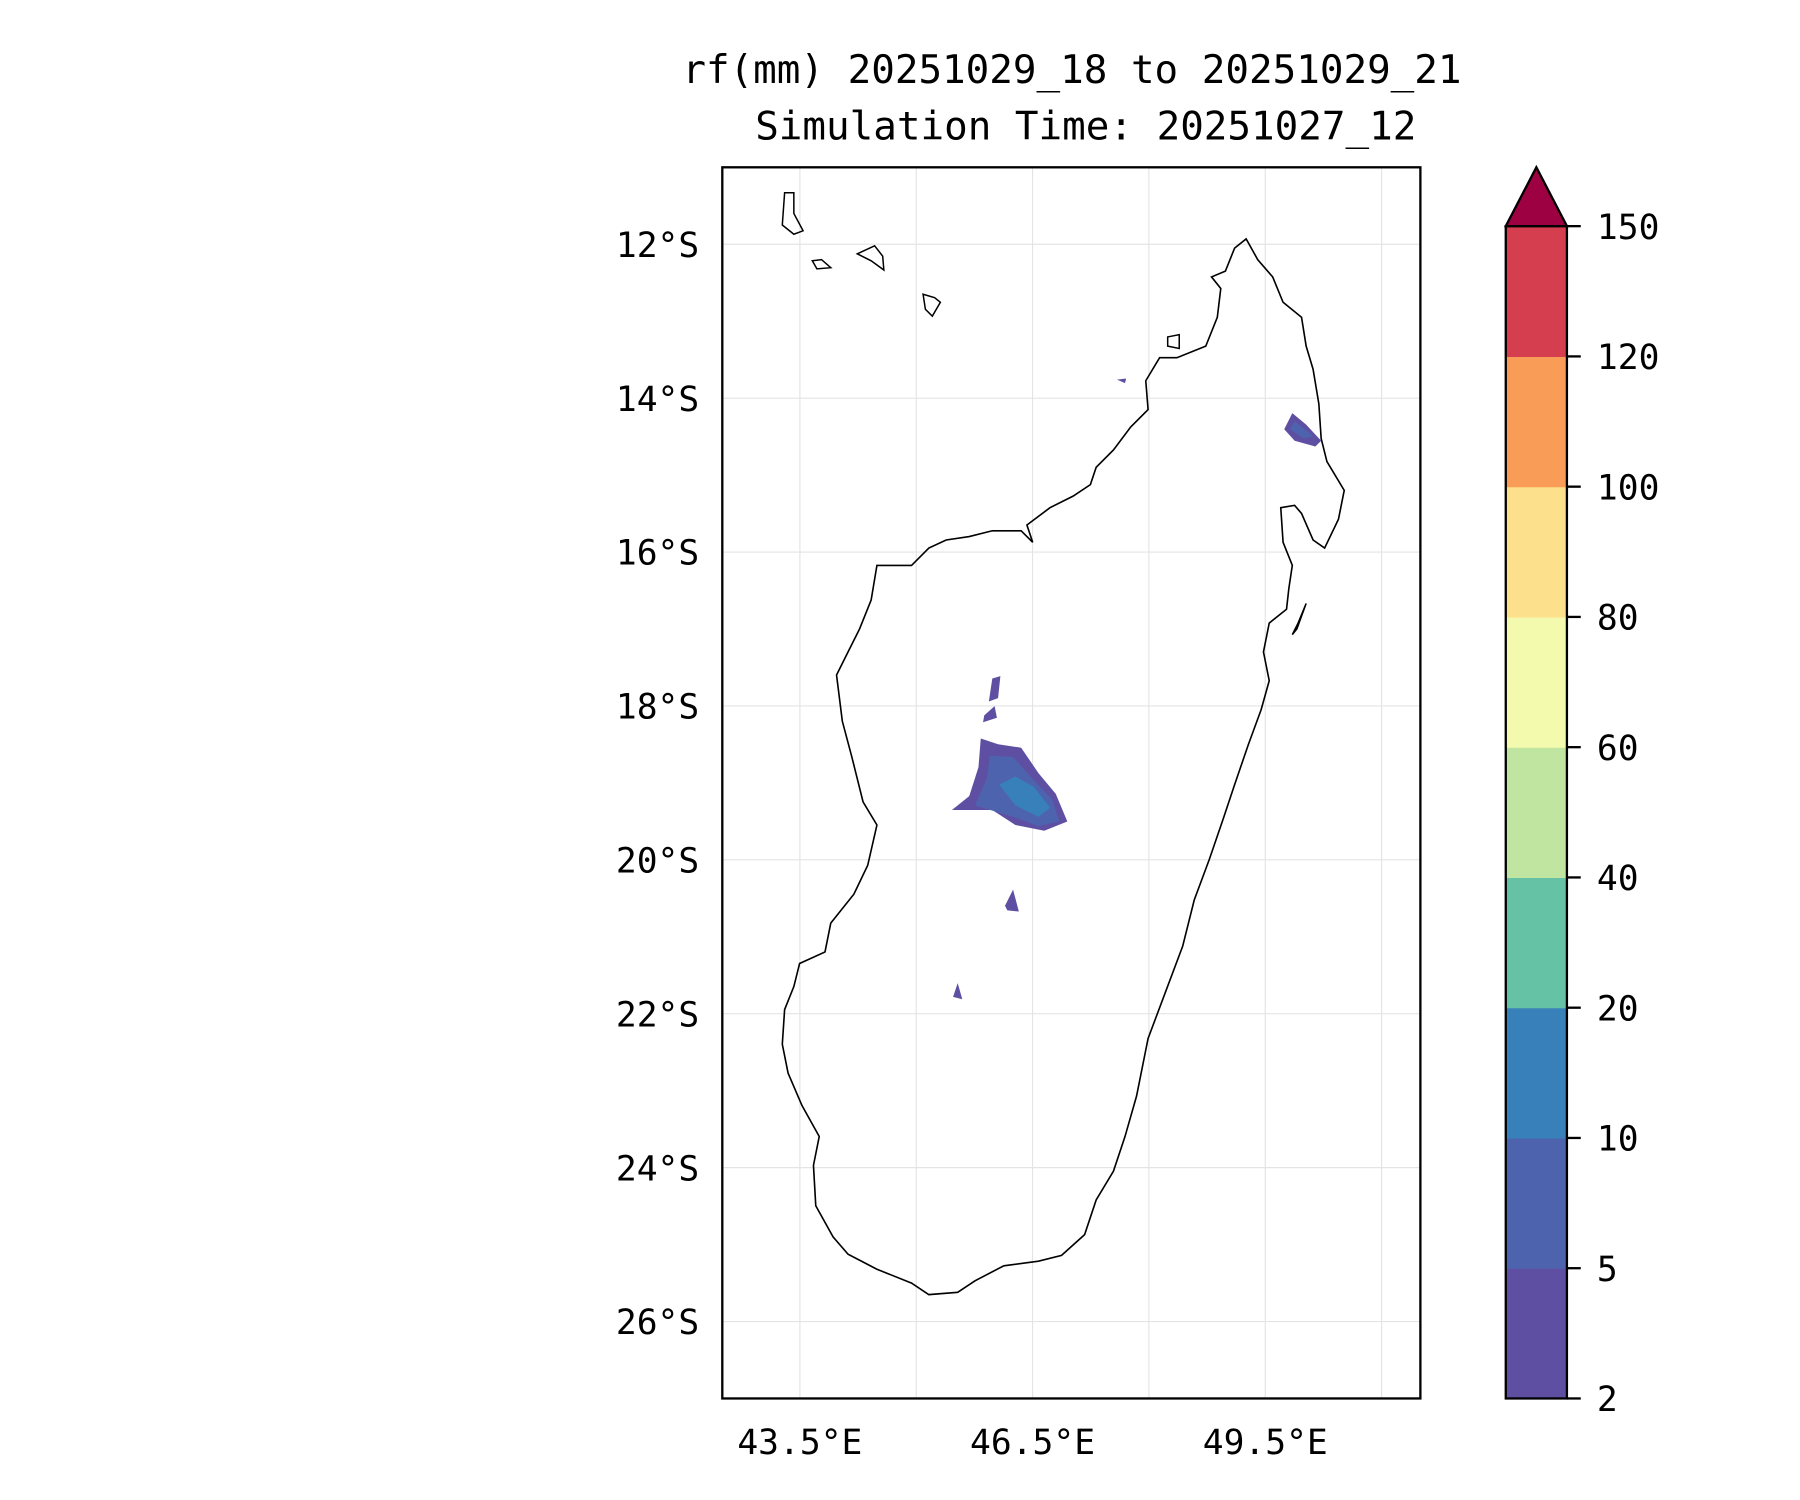 The height and width of the screenshot is (1500, 1800). I want to click on colorbar-tick-label: 5, so click(1607, 1270).